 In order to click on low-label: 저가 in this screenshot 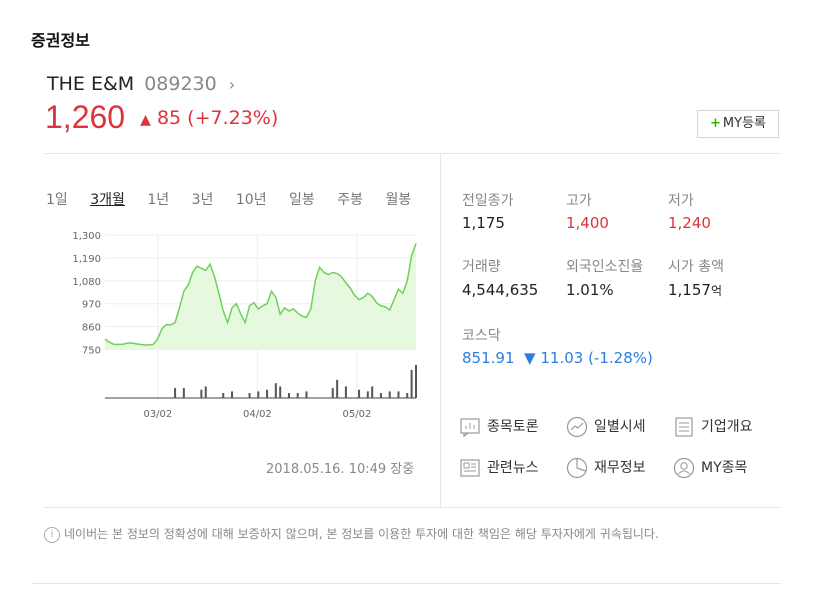, I will do `click(681, 201)`.